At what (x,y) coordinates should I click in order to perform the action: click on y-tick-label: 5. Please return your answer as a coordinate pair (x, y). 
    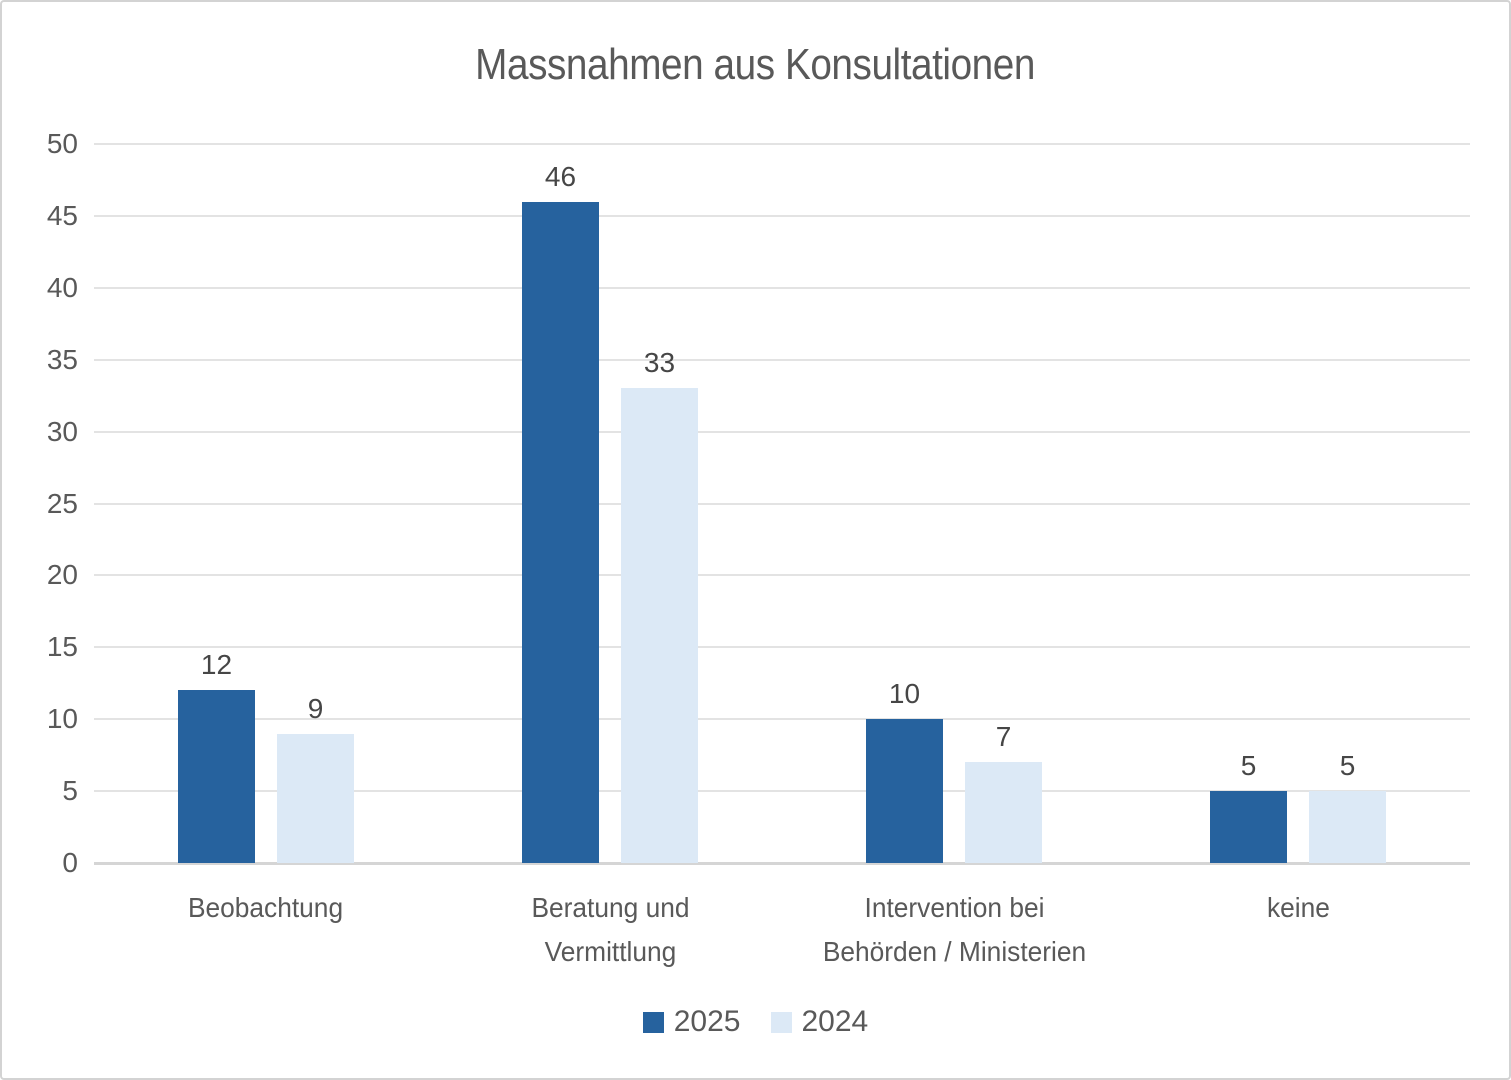
    Looking at the image, I should click on (70, 791).